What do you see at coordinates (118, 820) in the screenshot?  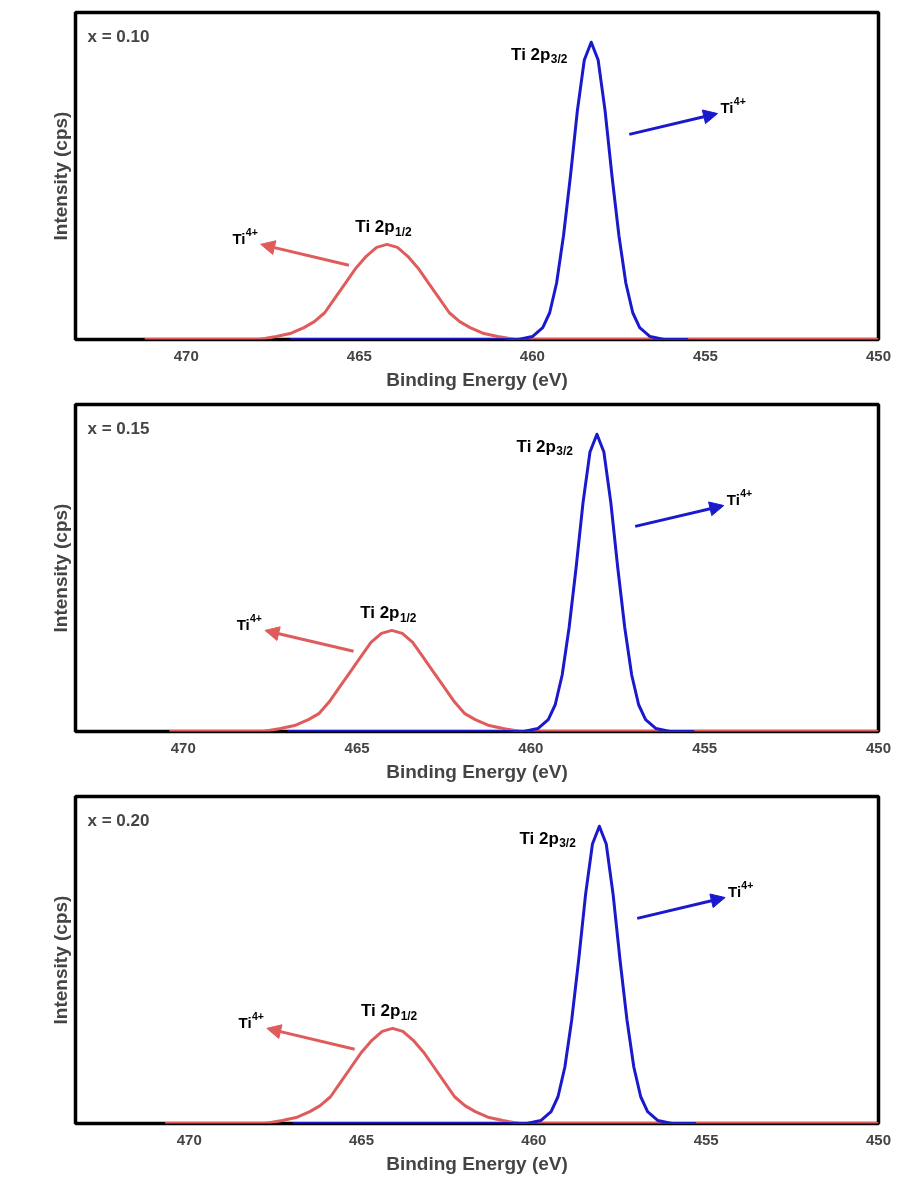 I see `annotation: x = 0.20` at bounding box center [118, 820].